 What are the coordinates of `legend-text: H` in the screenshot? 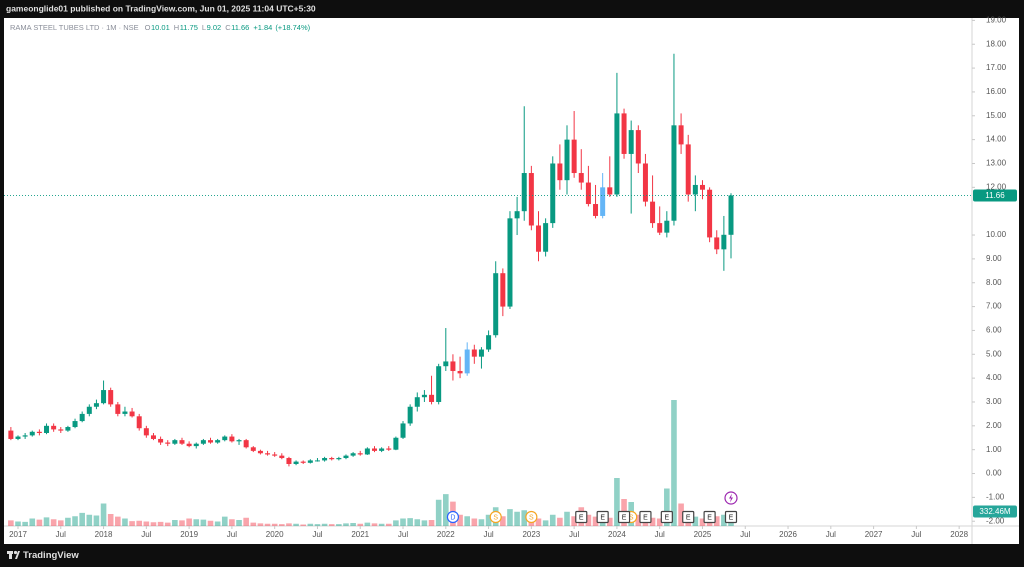 It's located at (176, 27).